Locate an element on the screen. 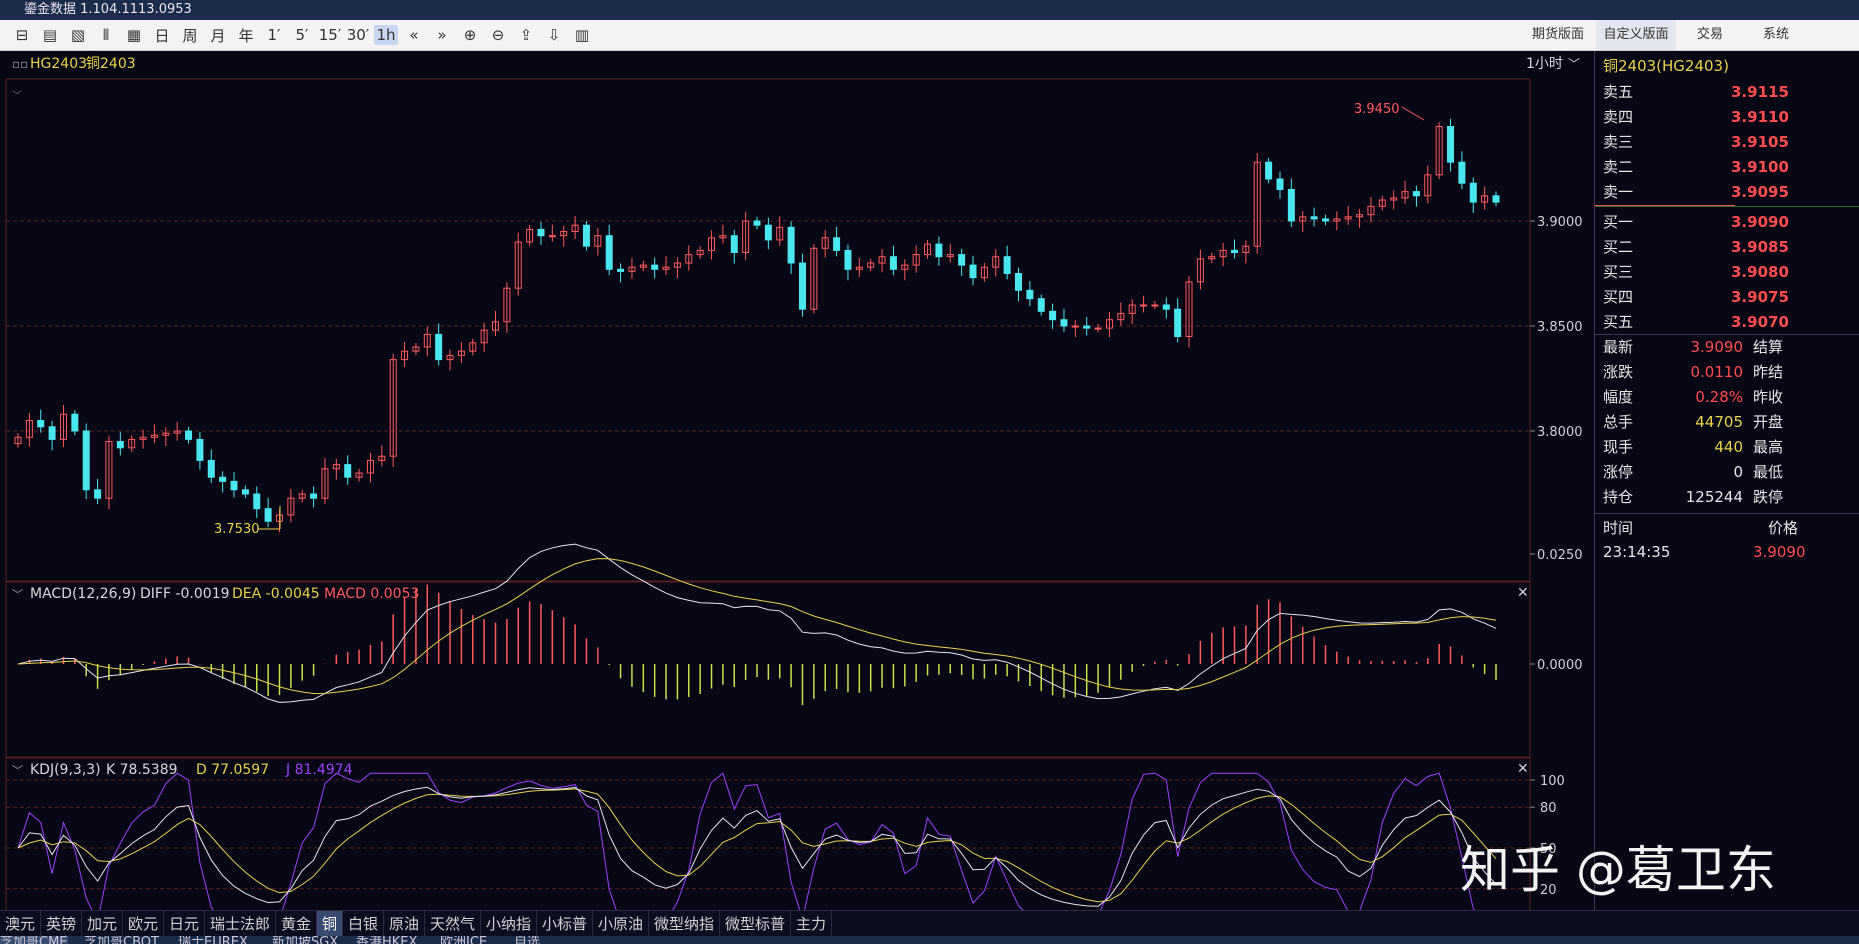  stat-label: 涨跌 is located at coordinates (1618, 372).